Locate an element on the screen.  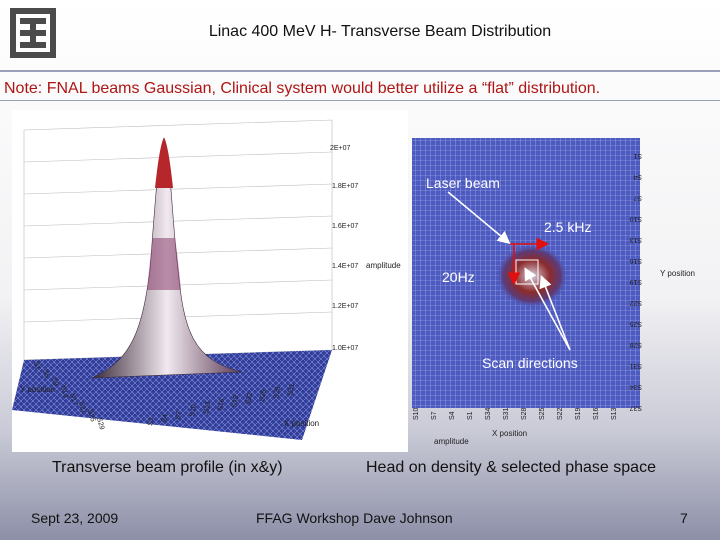
pointer-lines is located at coordinates (509, 271).